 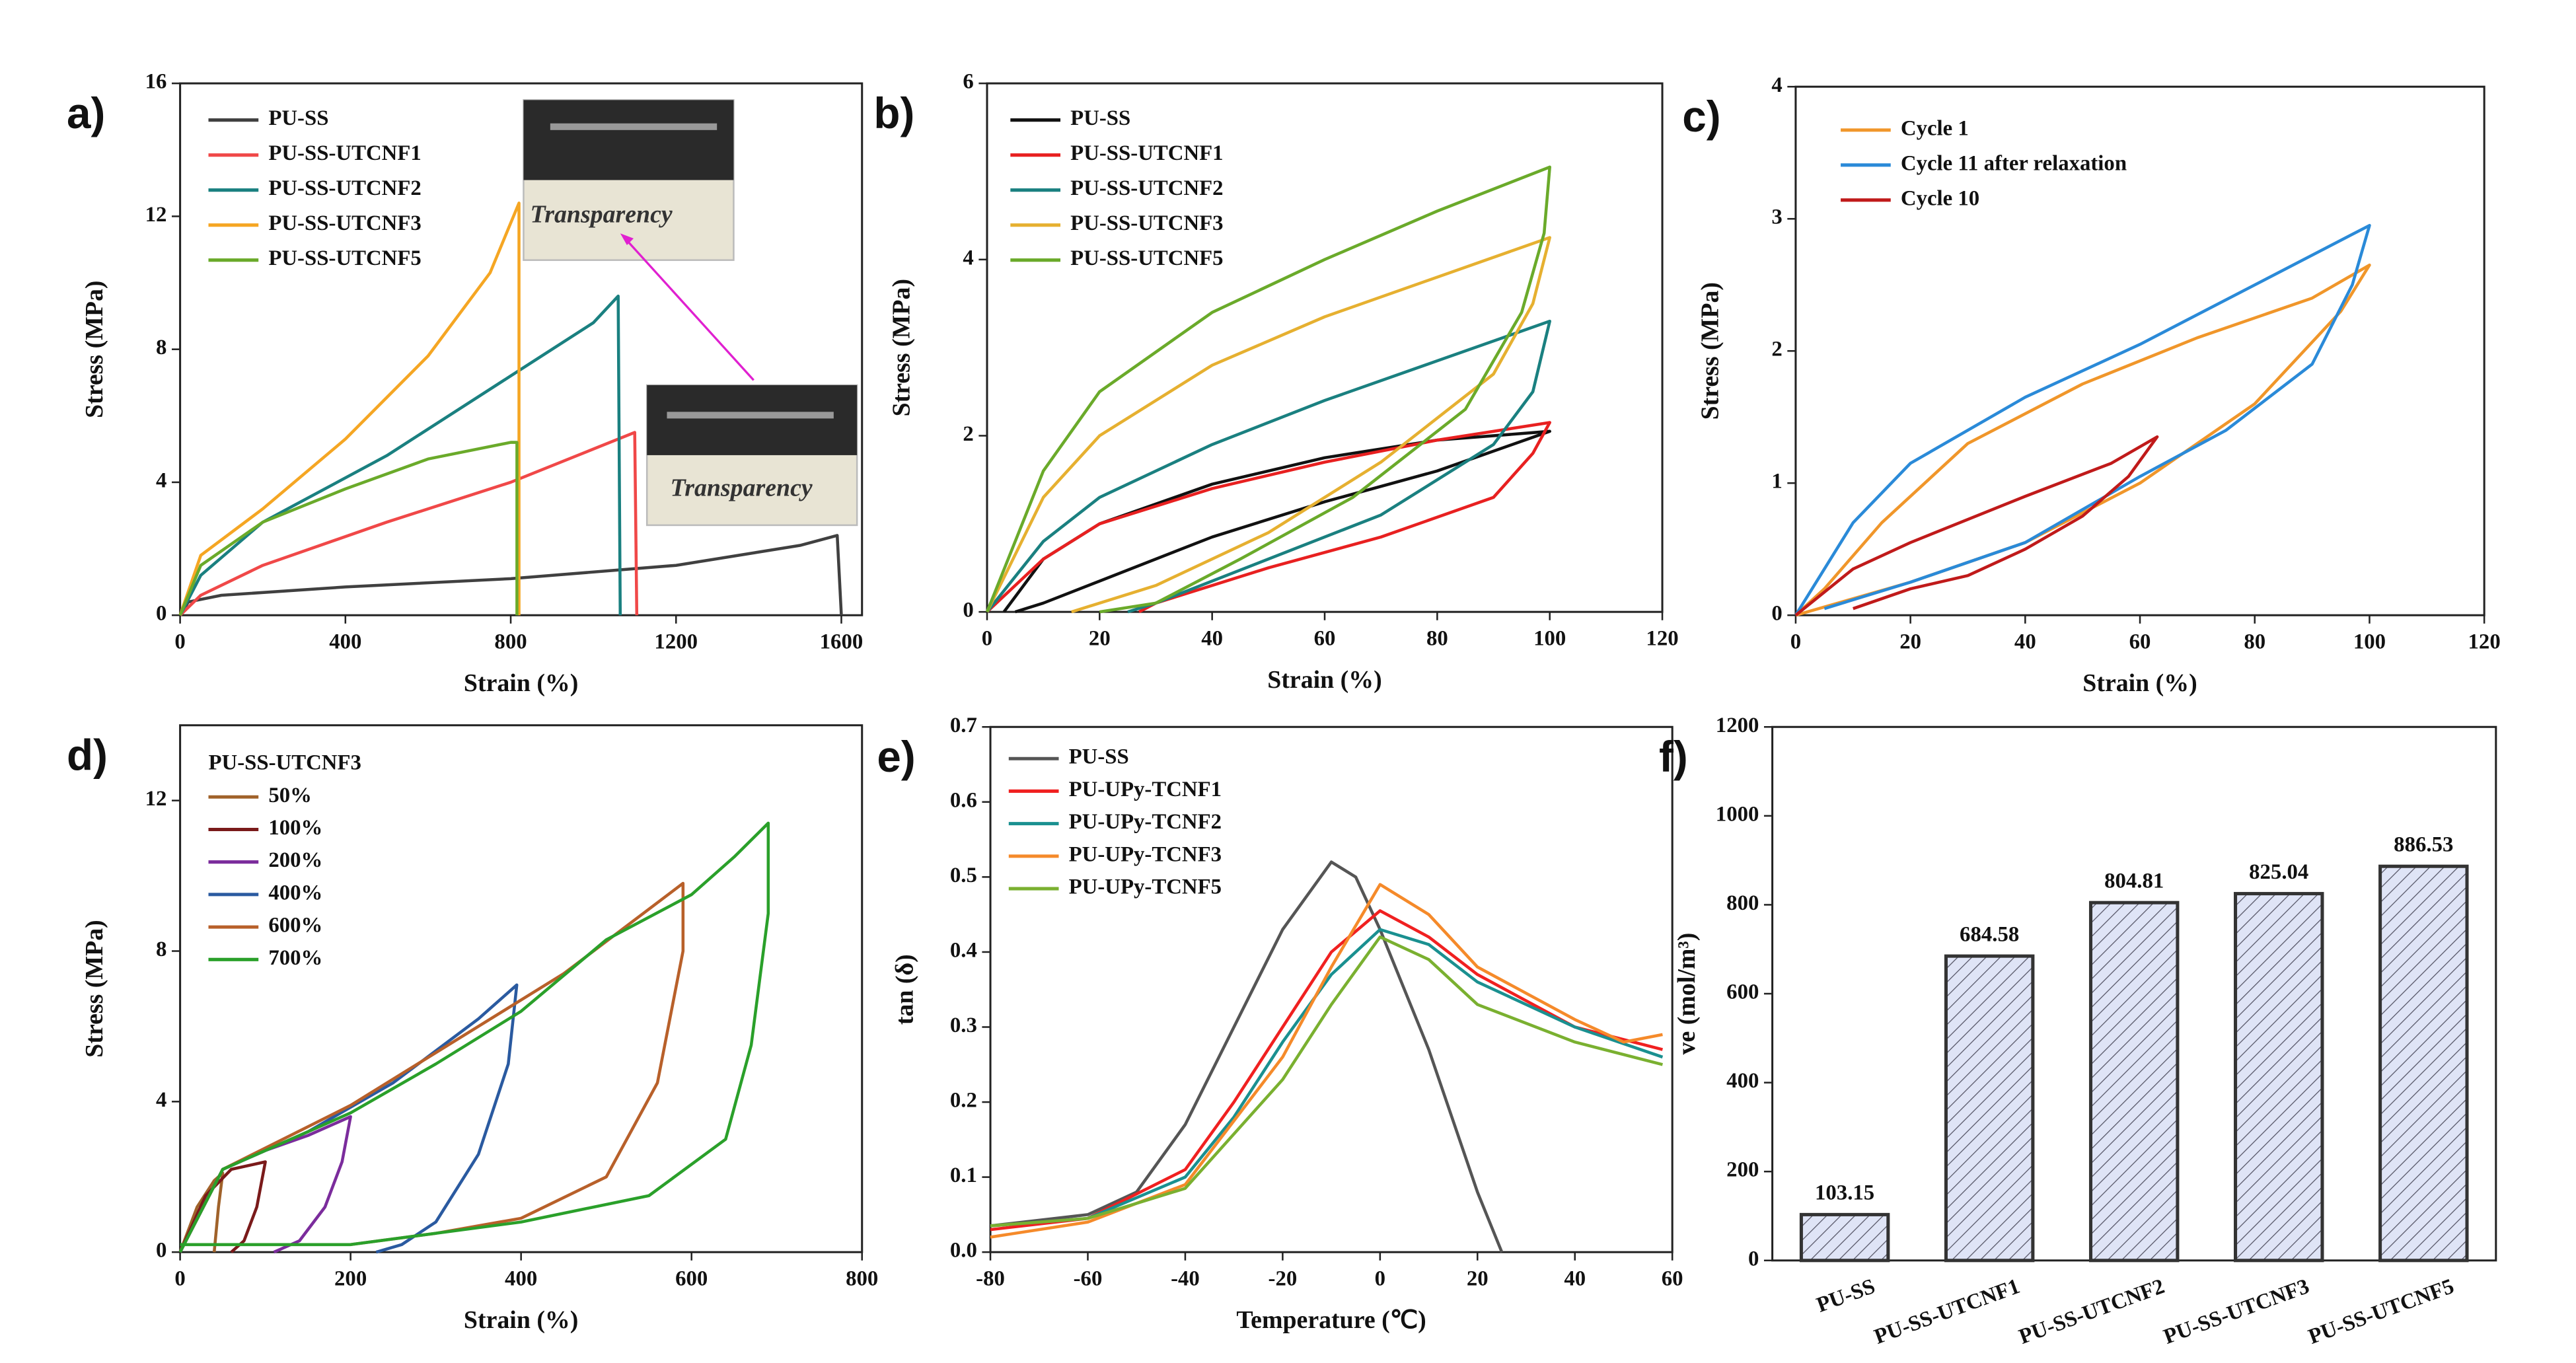 I want to click on legend-label: 200%, so click(x=295, y=860).